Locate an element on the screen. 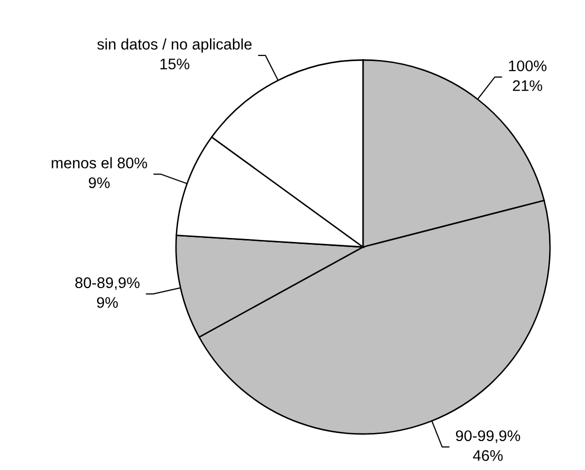  data-label: 21% is located at coordinates (527, 86).